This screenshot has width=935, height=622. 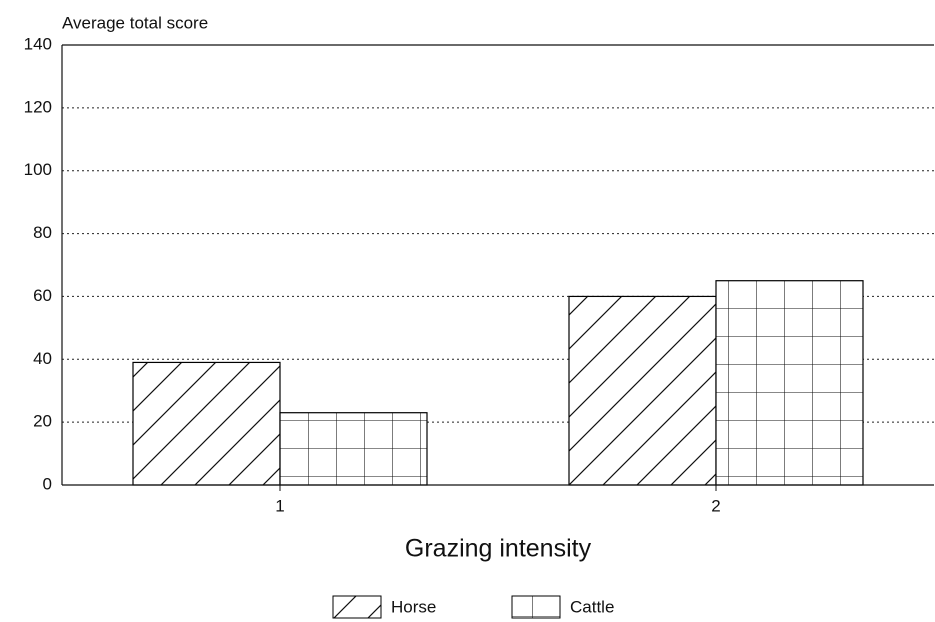 I want to click on x-axis-label: Grazing intensity, so click(x=498, y=549).